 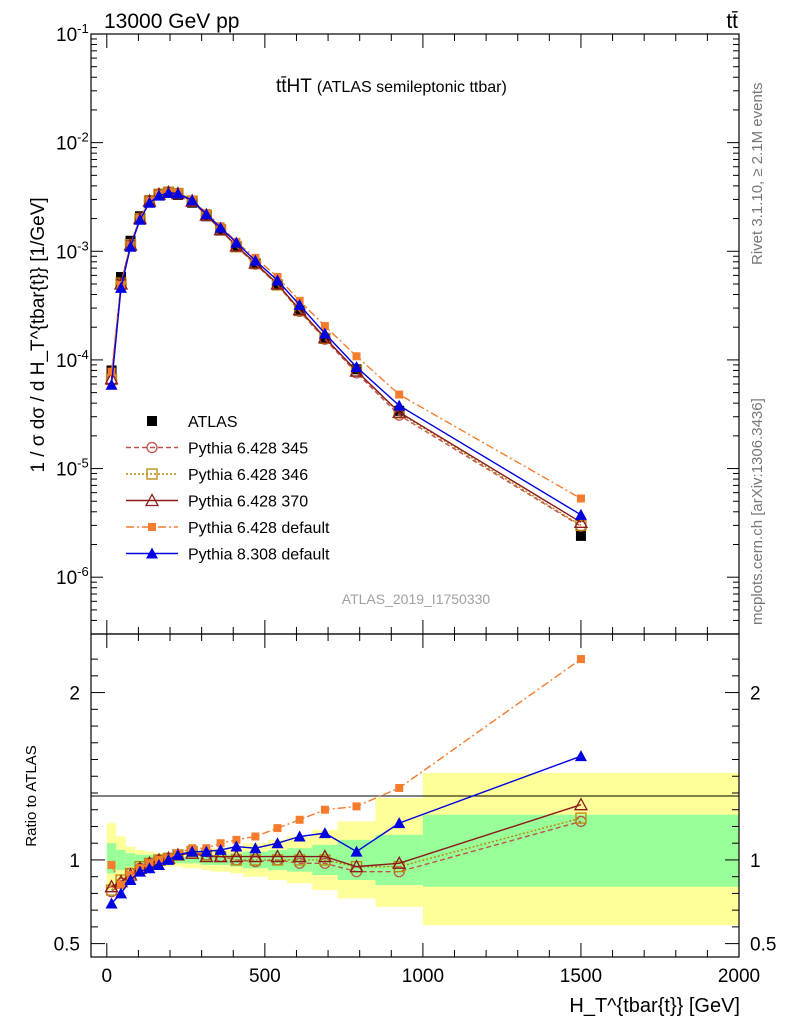 I want to click on main-y-tick-label: 10⁻¹, so click(x=72, y=33).